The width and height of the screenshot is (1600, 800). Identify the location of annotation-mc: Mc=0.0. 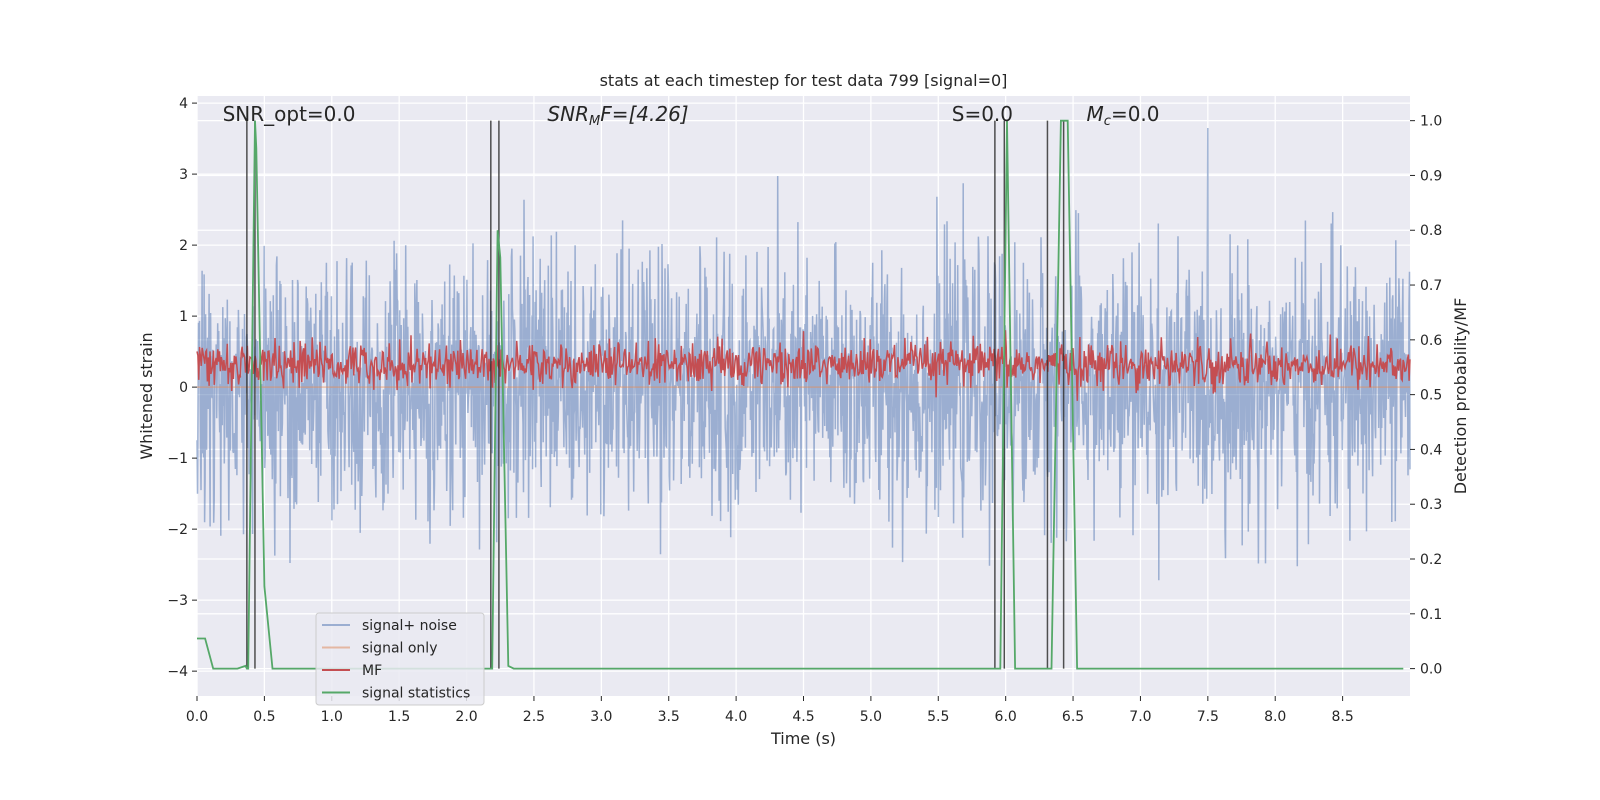
(1123, 115).